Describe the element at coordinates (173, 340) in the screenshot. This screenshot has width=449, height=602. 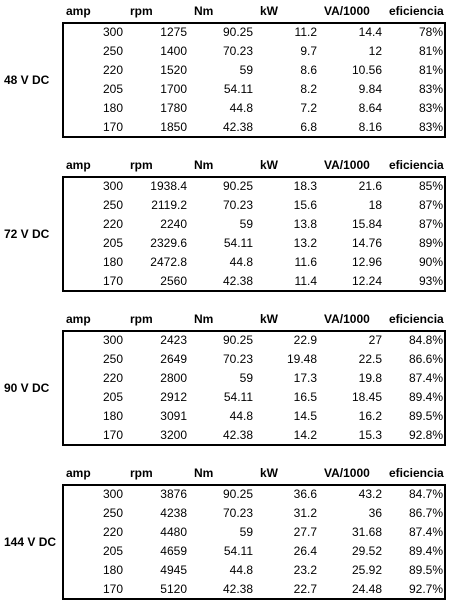
I see `data-cell: 2423` at that location.